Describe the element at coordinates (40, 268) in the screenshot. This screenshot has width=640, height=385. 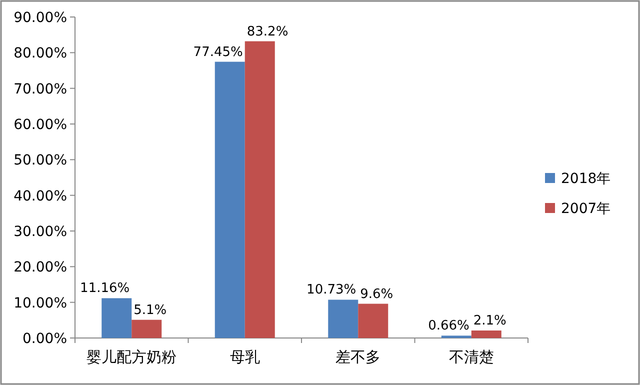
I see `y-tick-label: 20.00%` at that location.